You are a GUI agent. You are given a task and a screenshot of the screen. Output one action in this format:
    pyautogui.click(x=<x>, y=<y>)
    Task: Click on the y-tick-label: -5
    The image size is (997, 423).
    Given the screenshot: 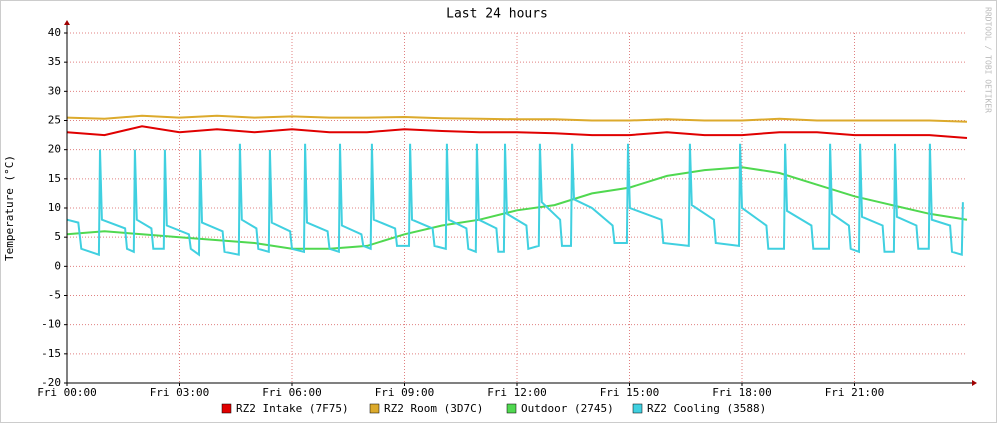 What is the action you would take?
    pyautogui.click(x=54, y=295)
    